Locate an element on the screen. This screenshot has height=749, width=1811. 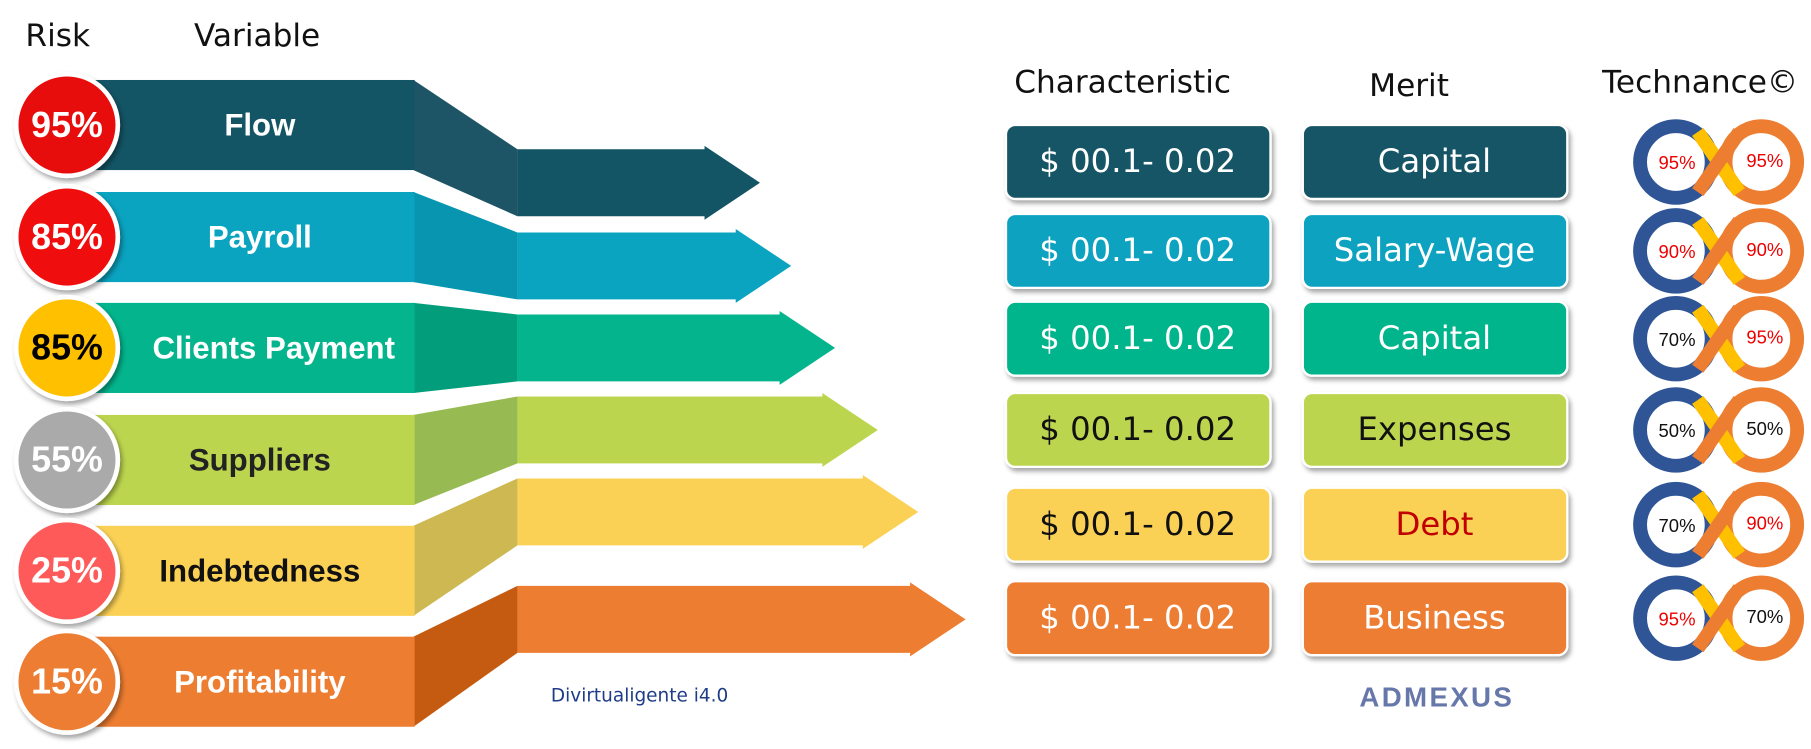
risk-label: 55% is located at coordinates (67, 460).